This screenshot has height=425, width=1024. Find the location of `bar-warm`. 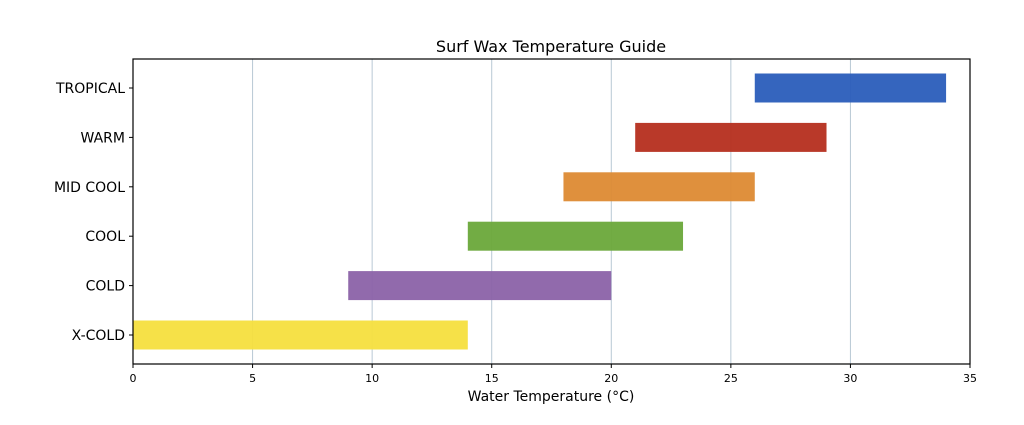

bar-warm is located at coordinates (731, 137).